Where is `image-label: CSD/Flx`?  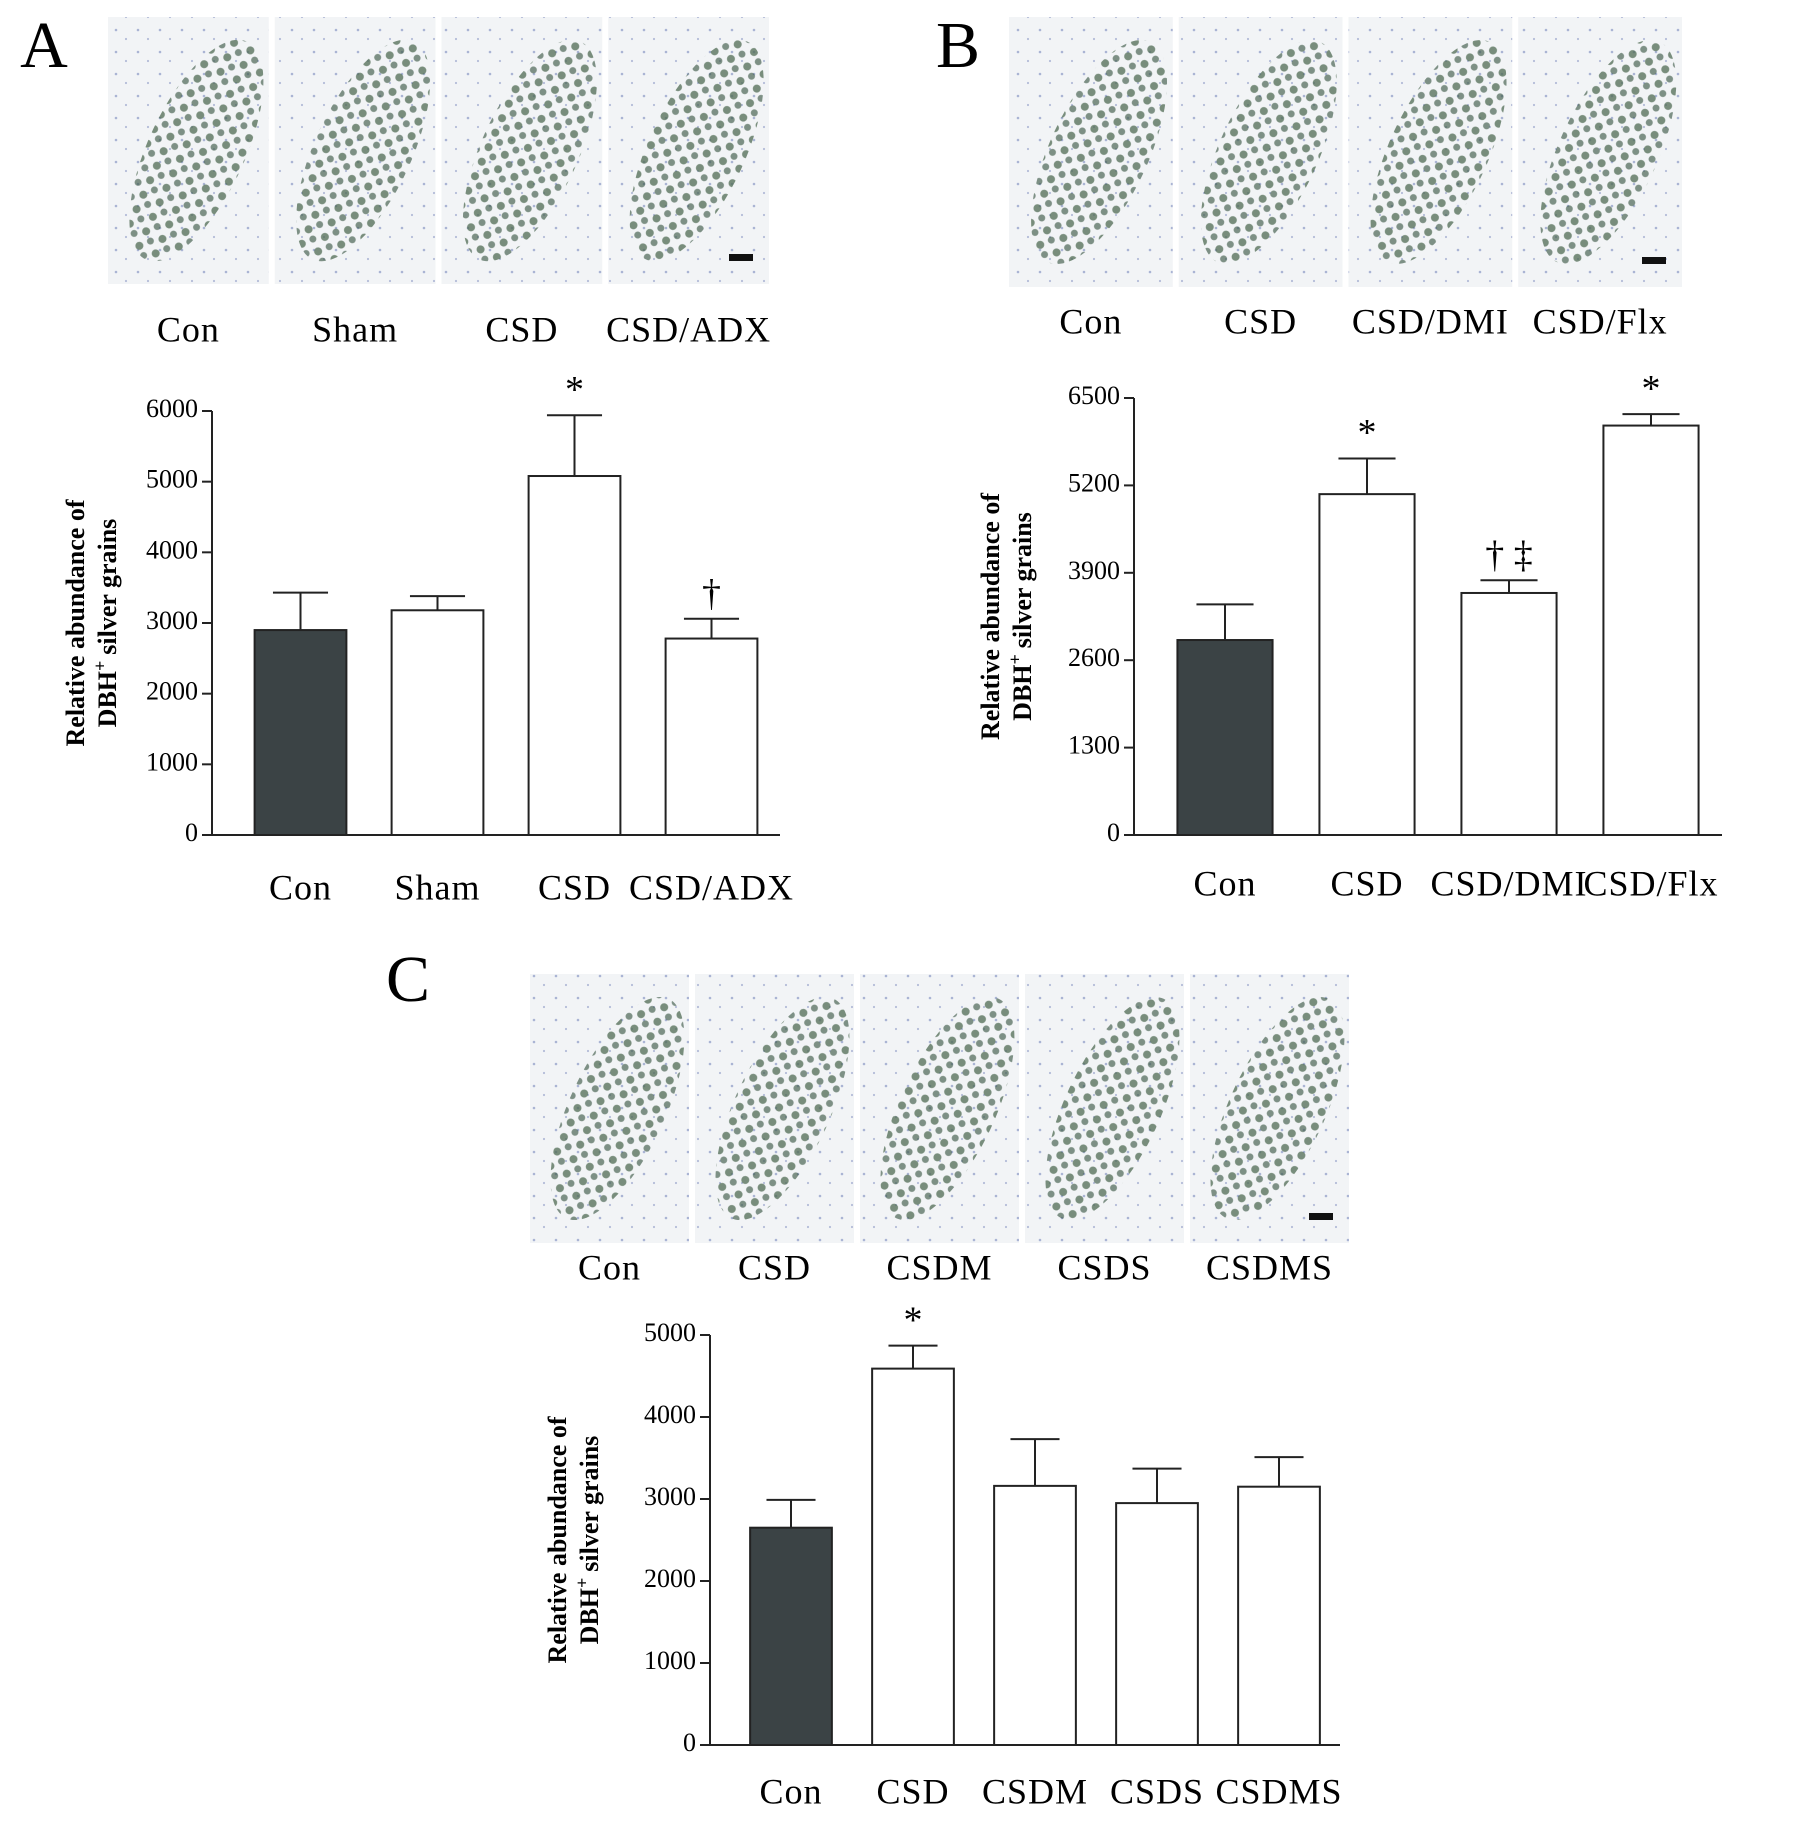
image-label: CSD/Flx is located at coordinates (1600, 321).